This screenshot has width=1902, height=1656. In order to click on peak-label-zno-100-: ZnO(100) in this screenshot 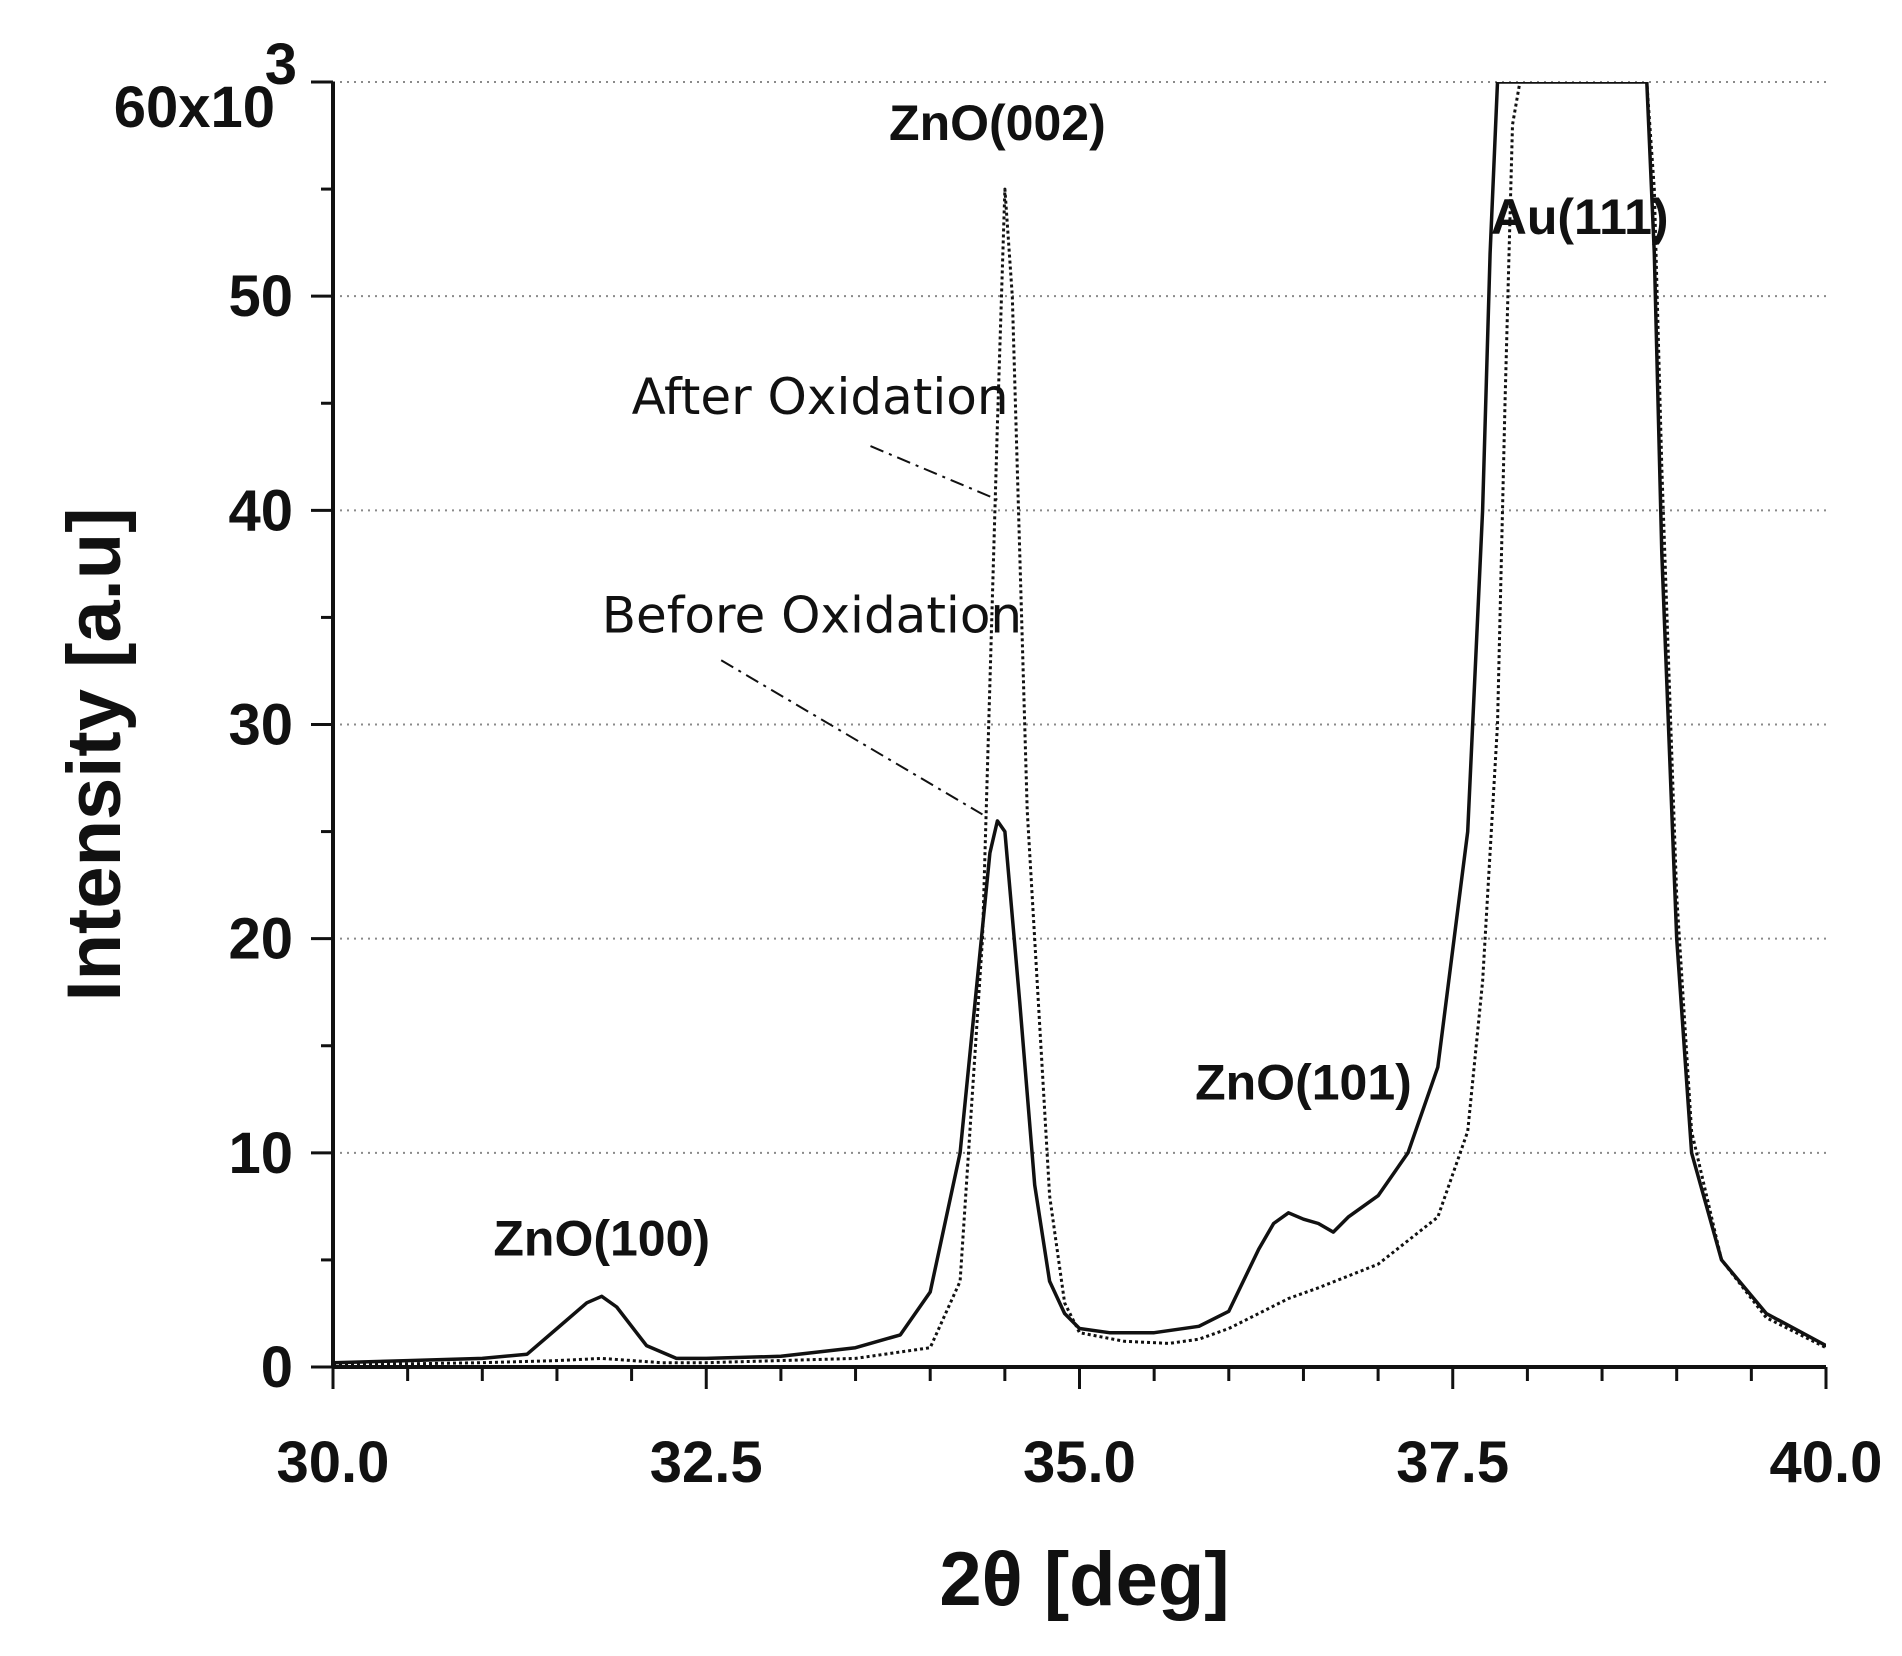, I will do `click(601, 1239)`.